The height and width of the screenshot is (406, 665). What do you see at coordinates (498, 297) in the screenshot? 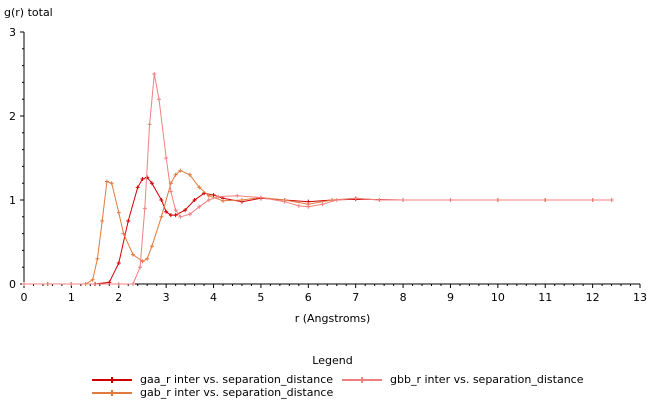
I see `x-tick-label-10: 10` at bounding box center [498, 297].